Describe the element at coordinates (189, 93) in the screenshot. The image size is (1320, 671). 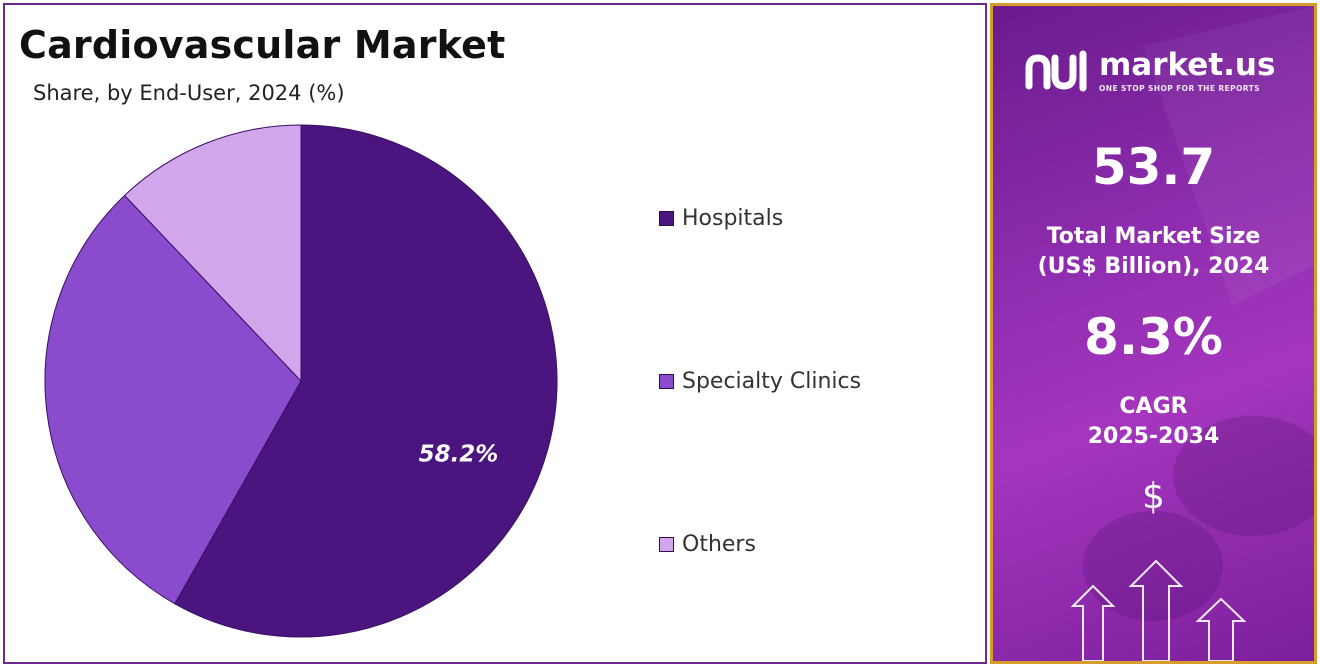
I see `chart-subtitle: Share, by End-User, 2024 (%)` at that location.